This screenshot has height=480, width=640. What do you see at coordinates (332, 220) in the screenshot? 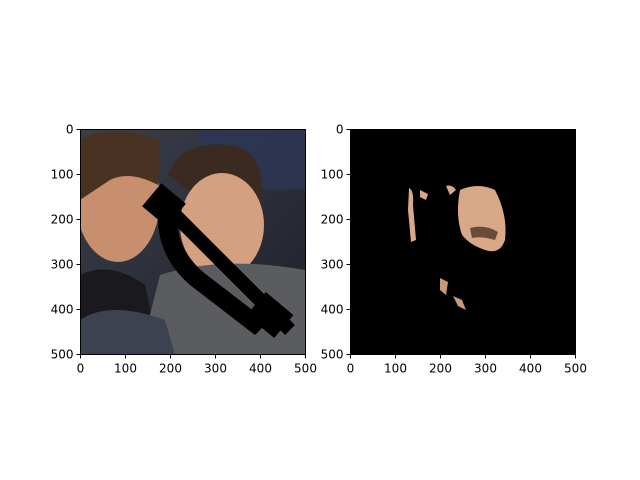
I see `right-y-tick-label: 200` at bounding box center [332, 220].